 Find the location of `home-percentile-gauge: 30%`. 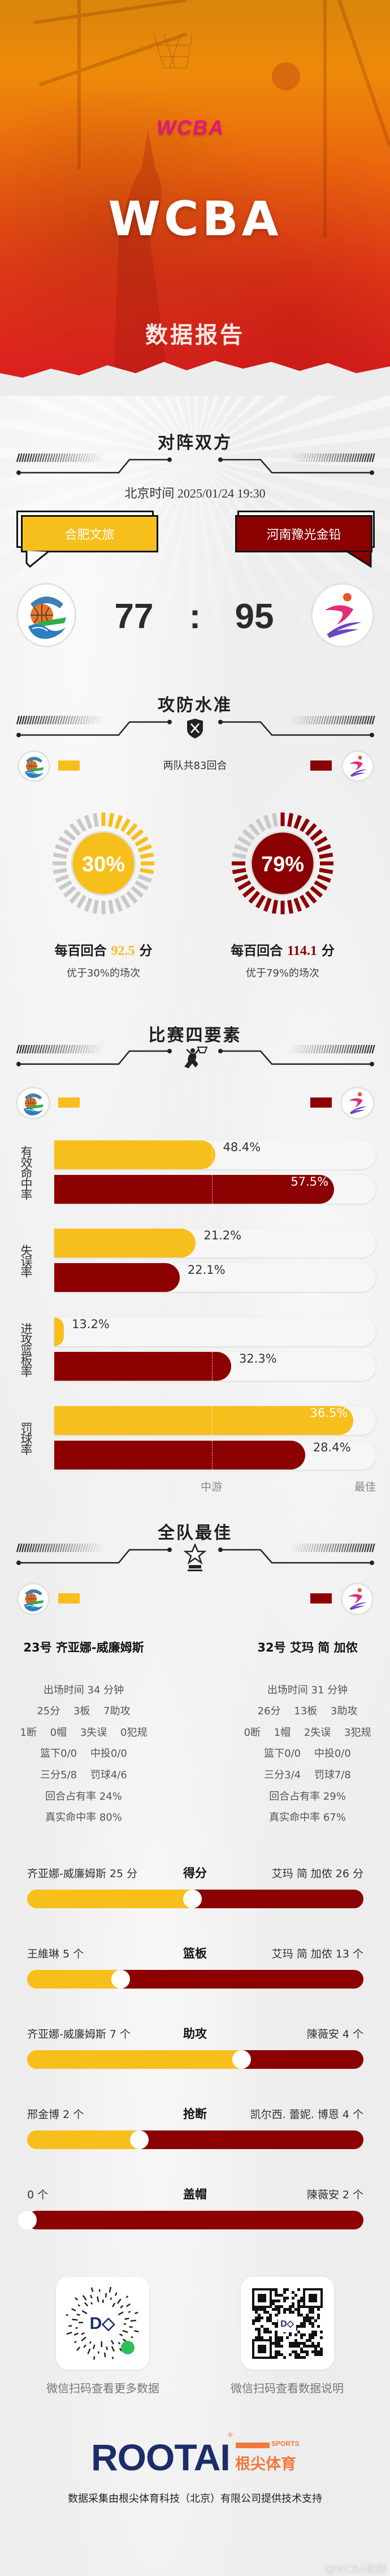

home-percentile-gauge: 30% is located at coordinates (103, 863).